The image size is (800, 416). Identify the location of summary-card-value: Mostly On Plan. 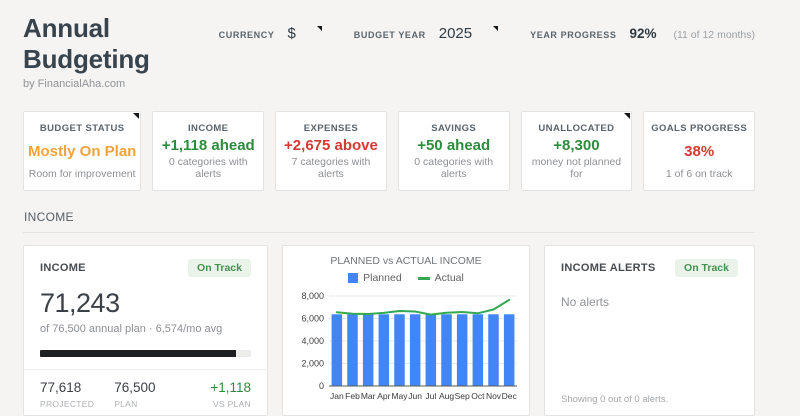
(82, 151).